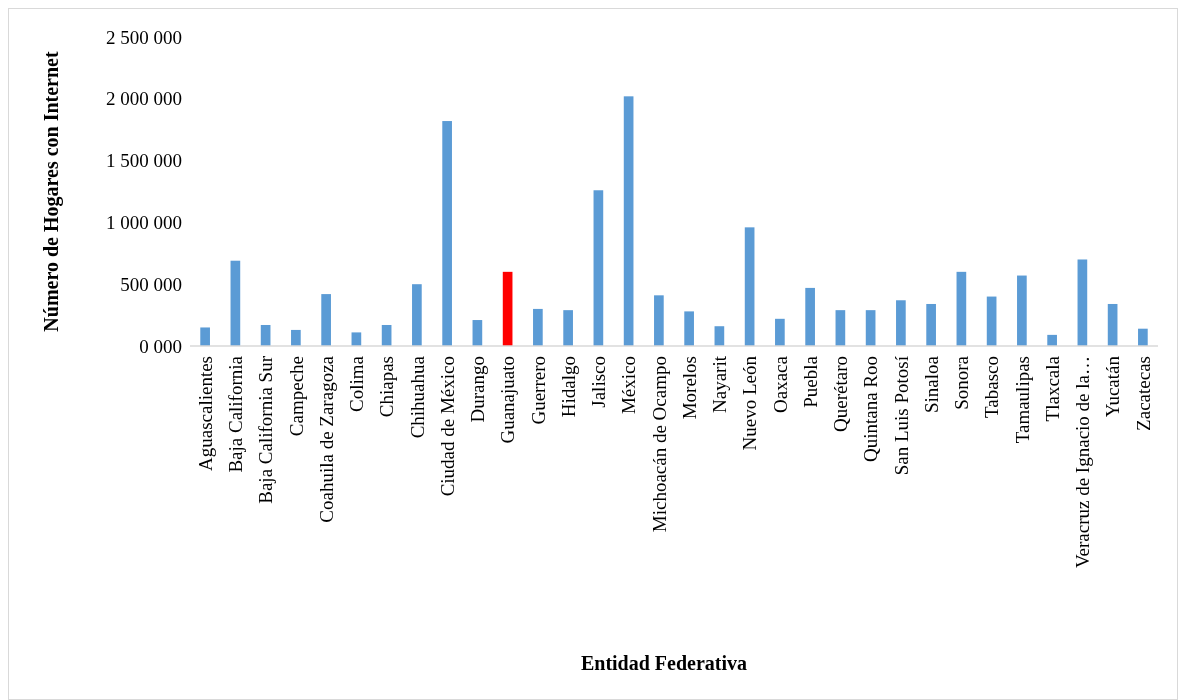 This screenshot has width=1178, height=700. What do you see at coordinates (750, 403) in the screenshot?
I see `x-tick-label: Nuevo León` at bounding box center [750, 403].